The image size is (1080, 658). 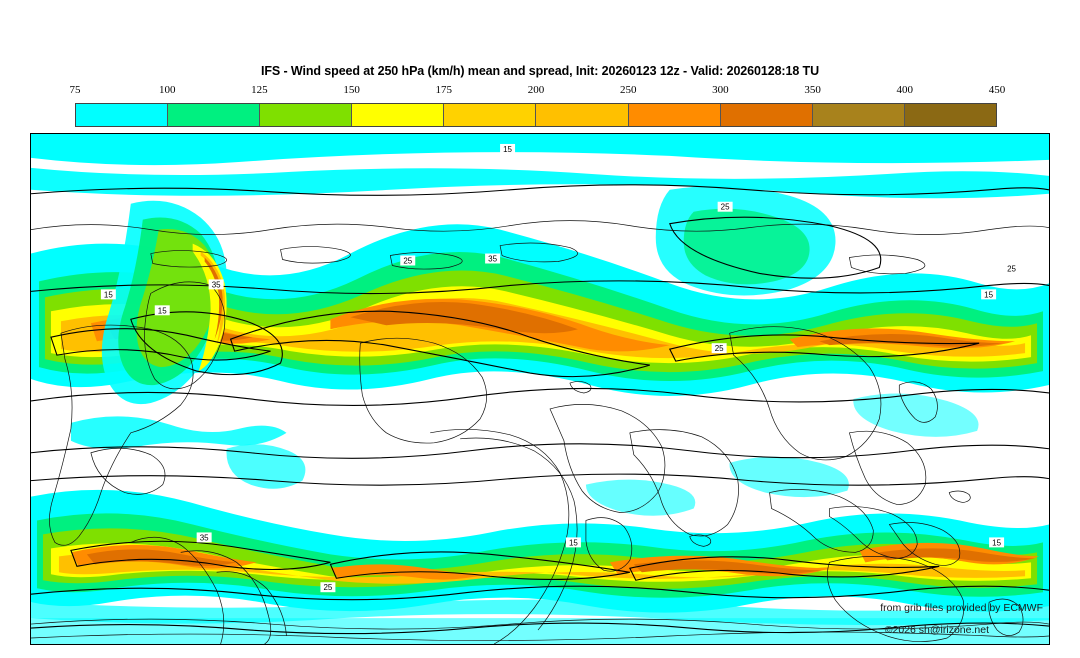 What do you see at coordinates (75, 90) in the screenshot?
I see `colorbar-tick-75: 75` at bounding box center [75, 90].